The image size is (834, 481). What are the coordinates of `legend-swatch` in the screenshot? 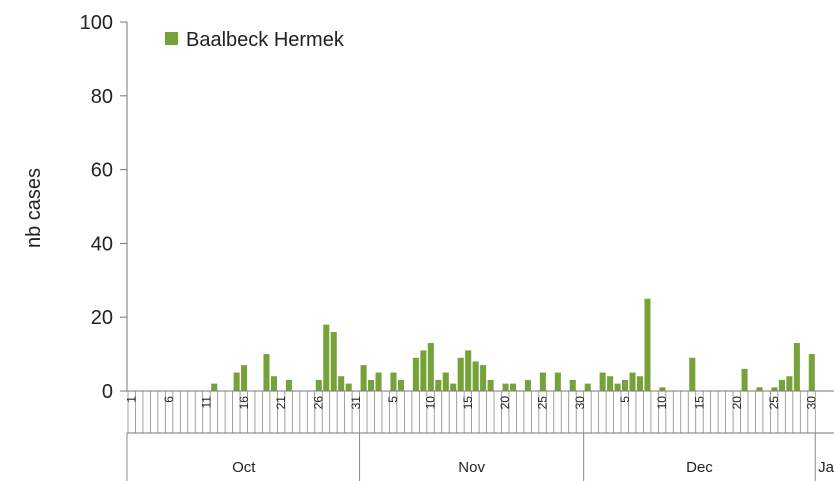 It's located at (171, 38).